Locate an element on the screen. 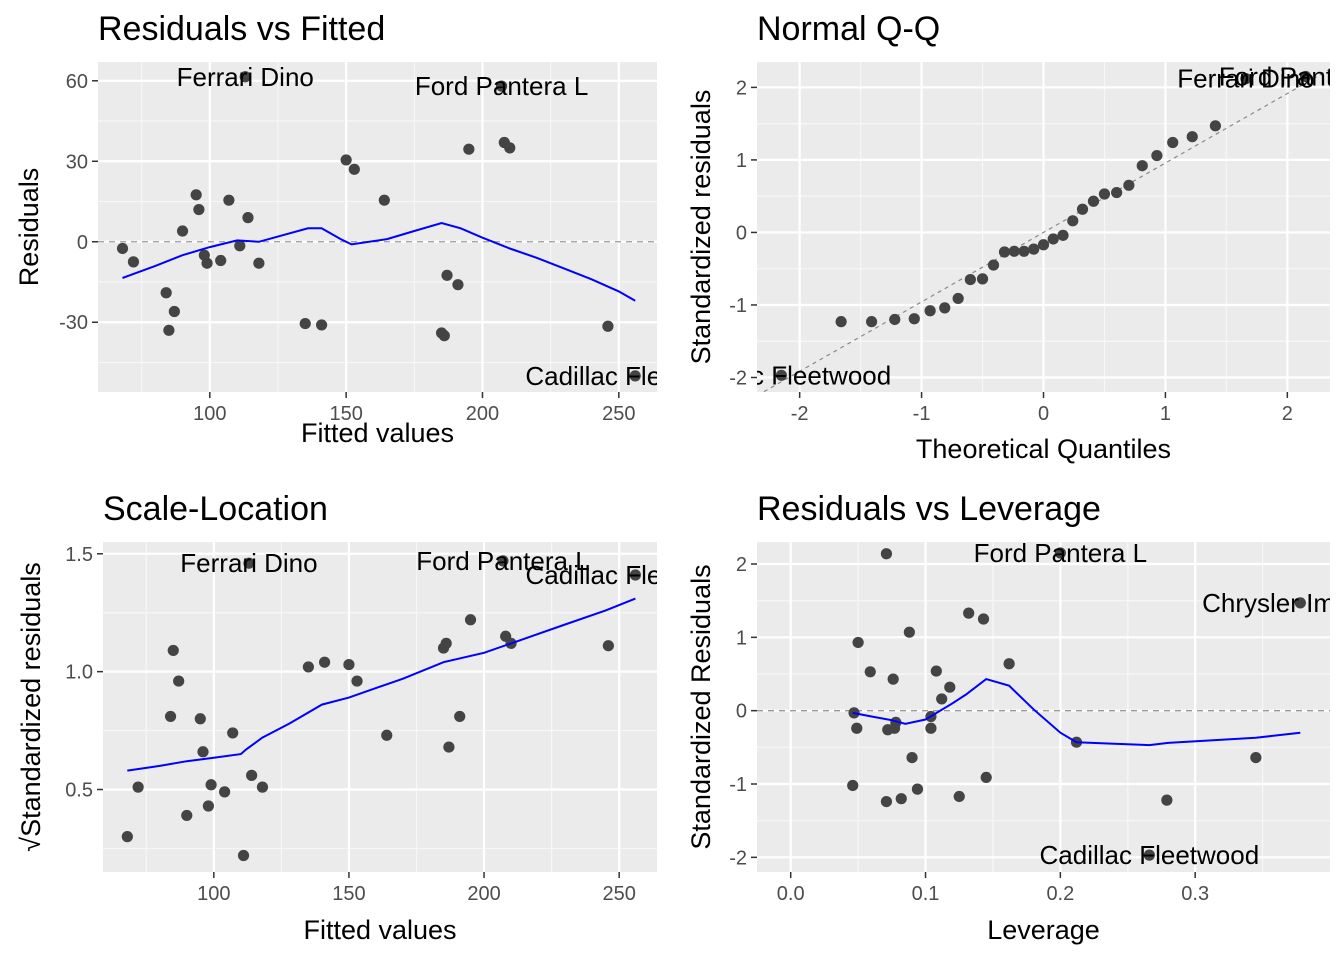 Image resolution: width=1344 pixels, height=965 pixels. y-tick-label: -2 is located at coordinates (738, 378).